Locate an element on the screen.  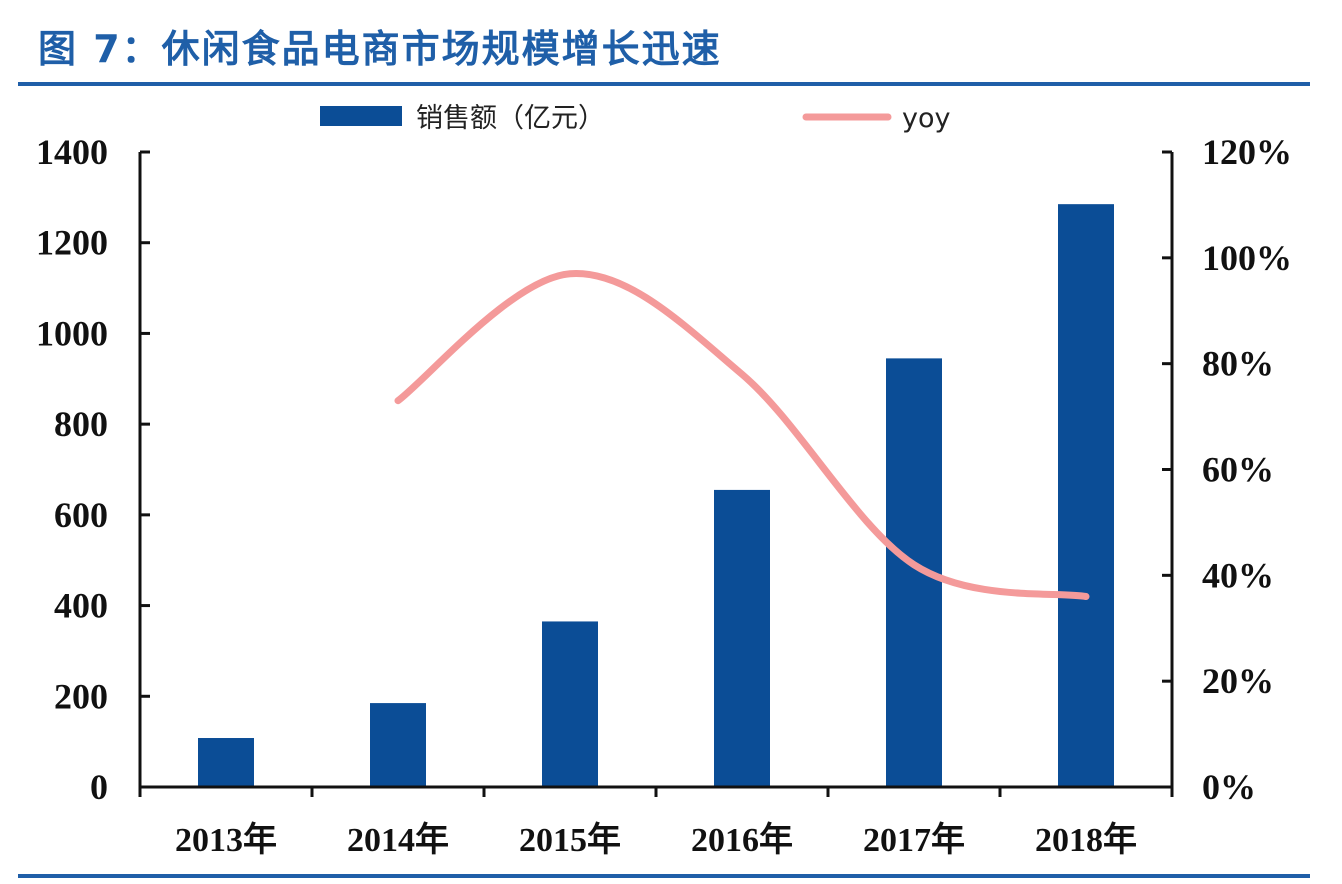
bottom-rule is located at coordinates (664, 876).